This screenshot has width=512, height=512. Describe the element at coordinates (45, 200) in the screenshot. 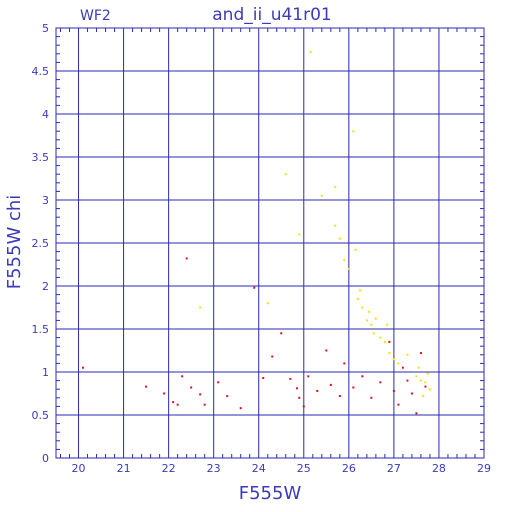

I see `y-tick-label: 3` at that location.